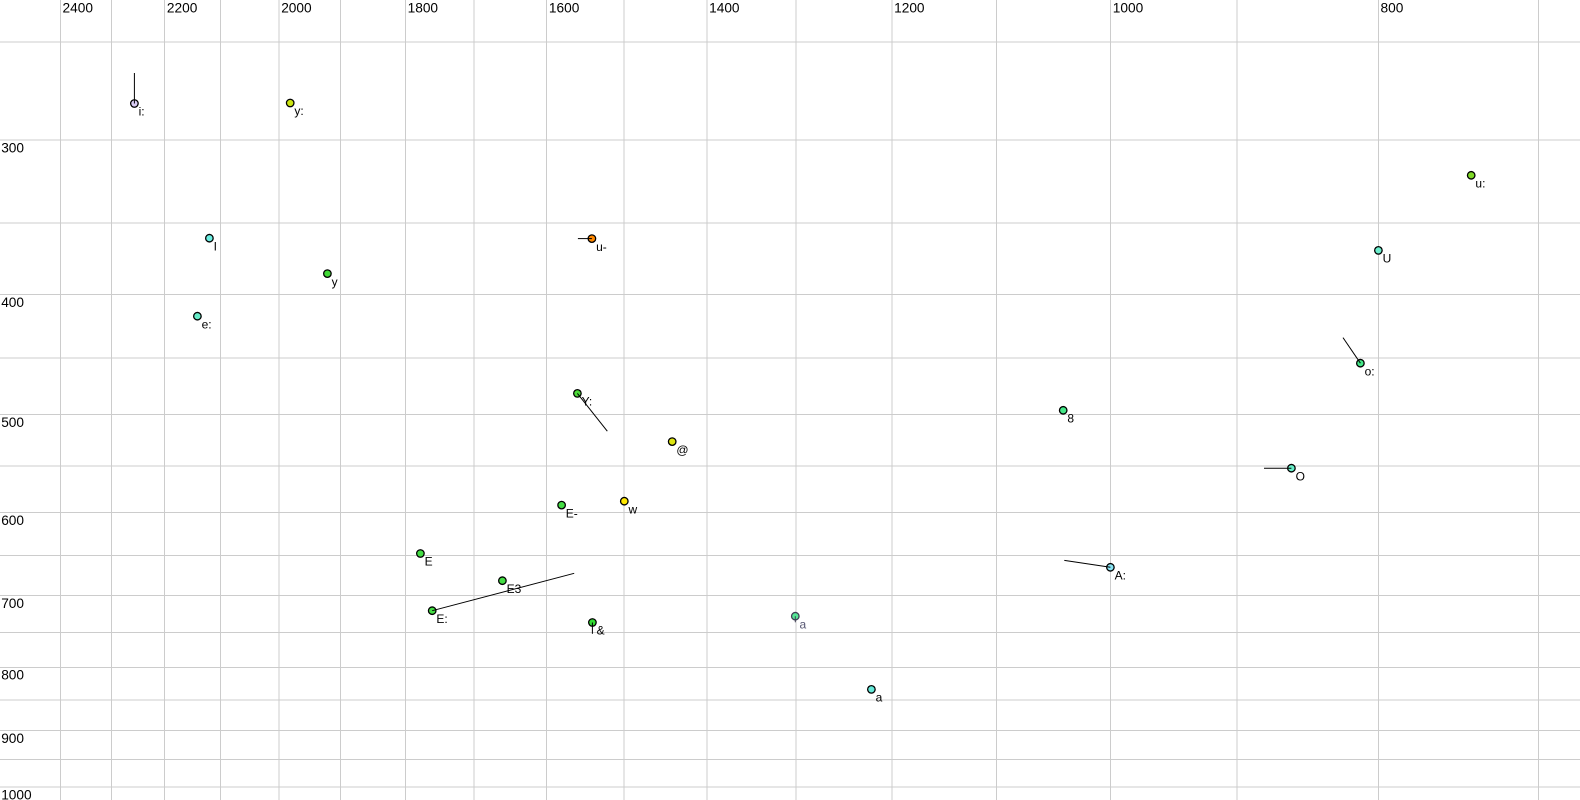 The width and height of the screenshot is (1580, 800). What do you see at coordinates (429, 562) in the screenshot?
I see `svg-text: E` at bounding box center [429, 562].